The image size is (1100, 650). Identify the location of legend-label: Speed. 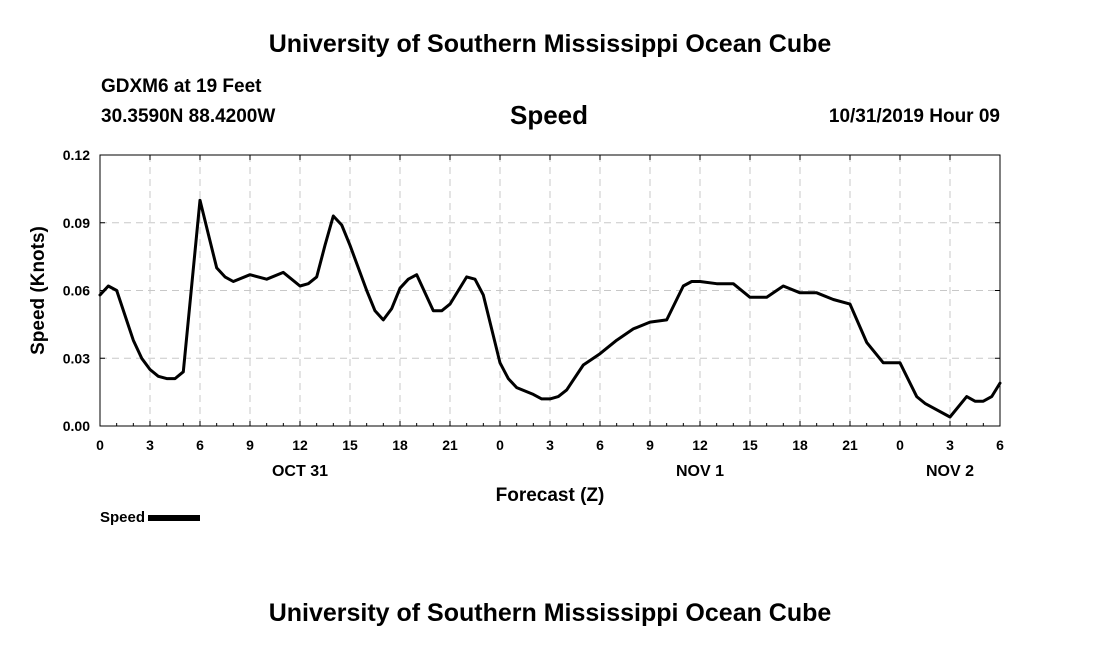
(123, 517).